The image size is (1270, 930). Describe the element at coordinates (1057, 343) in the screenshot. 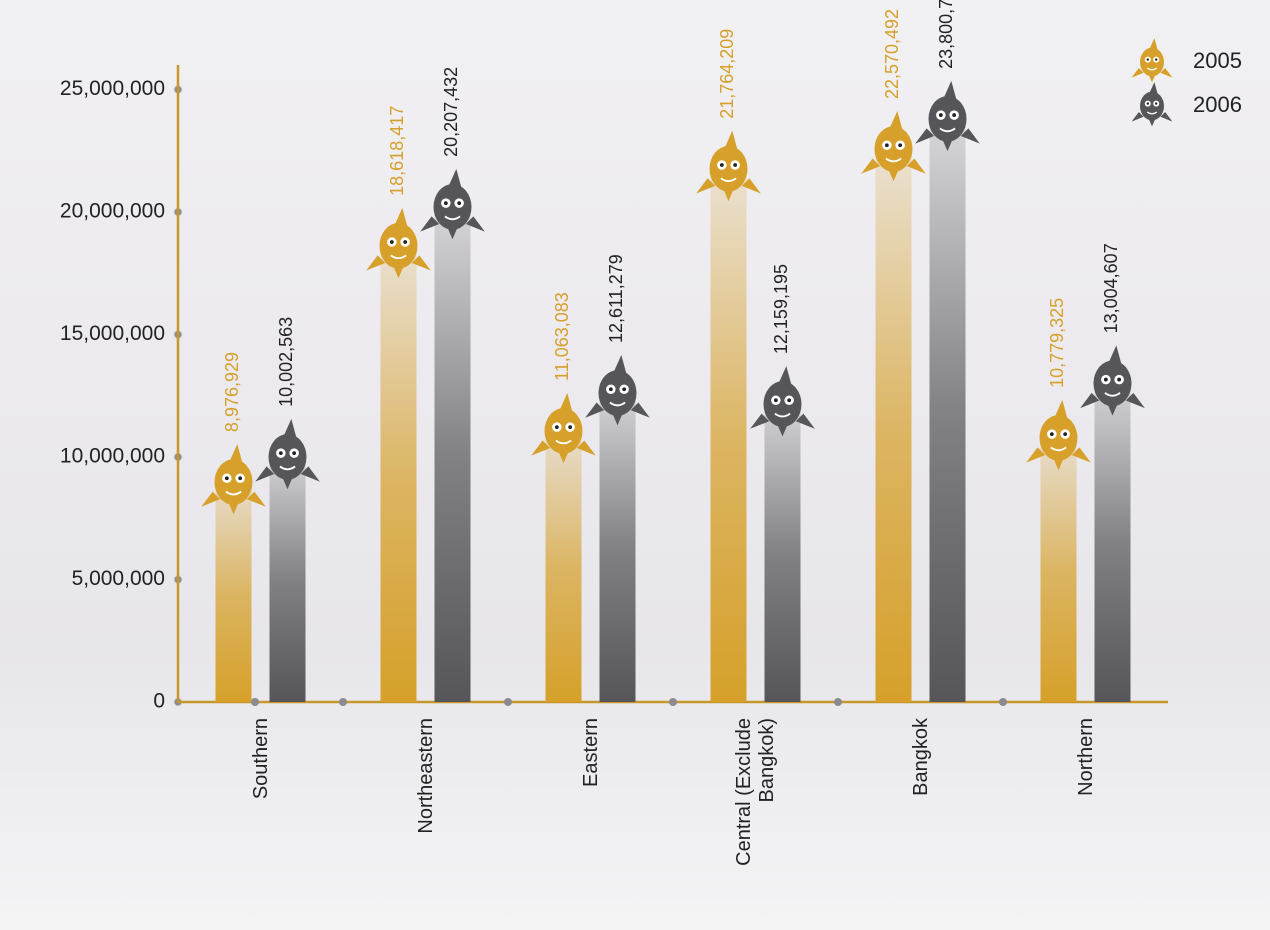

I see `value-label: 10,779,325` at that location.